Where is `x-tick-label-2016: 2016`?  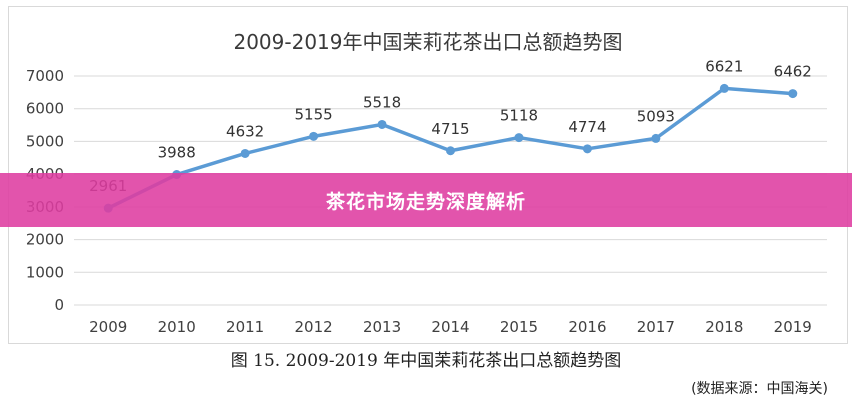
x-tick-label-2016: 2016 is located at coordinates (587, 327).